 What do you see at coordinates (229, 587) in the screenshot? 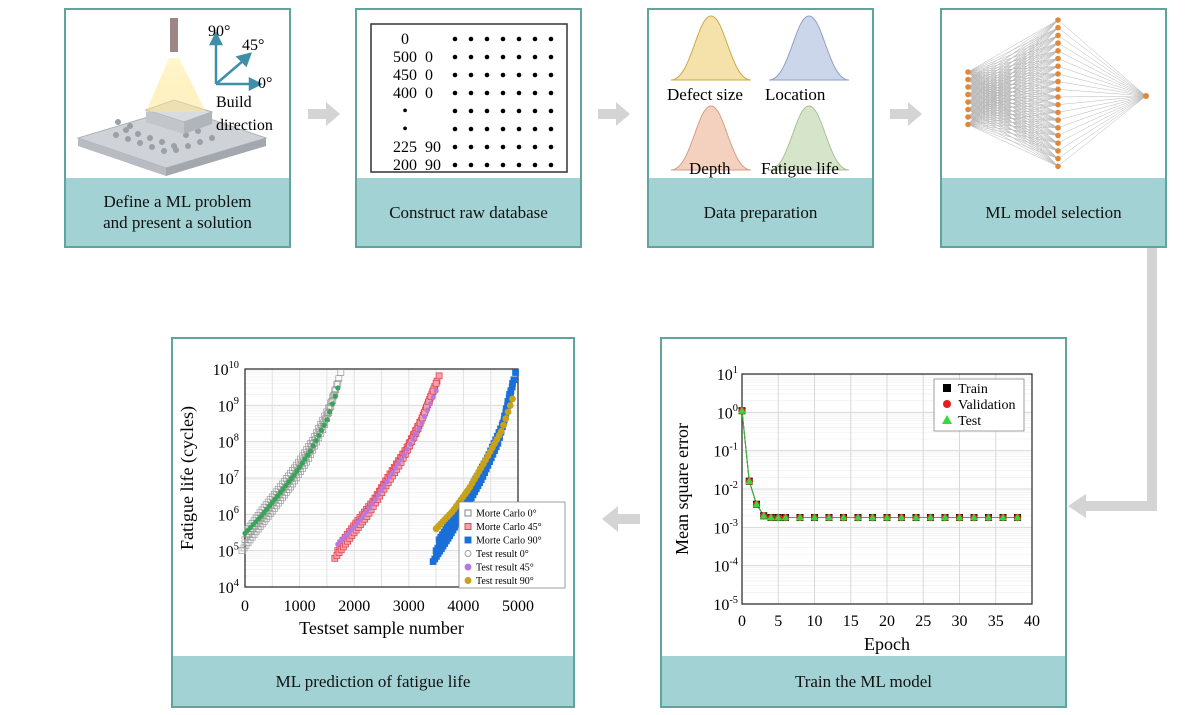
I see `pred-ytick-label: 10⁴` at bounding box center [229, 587].